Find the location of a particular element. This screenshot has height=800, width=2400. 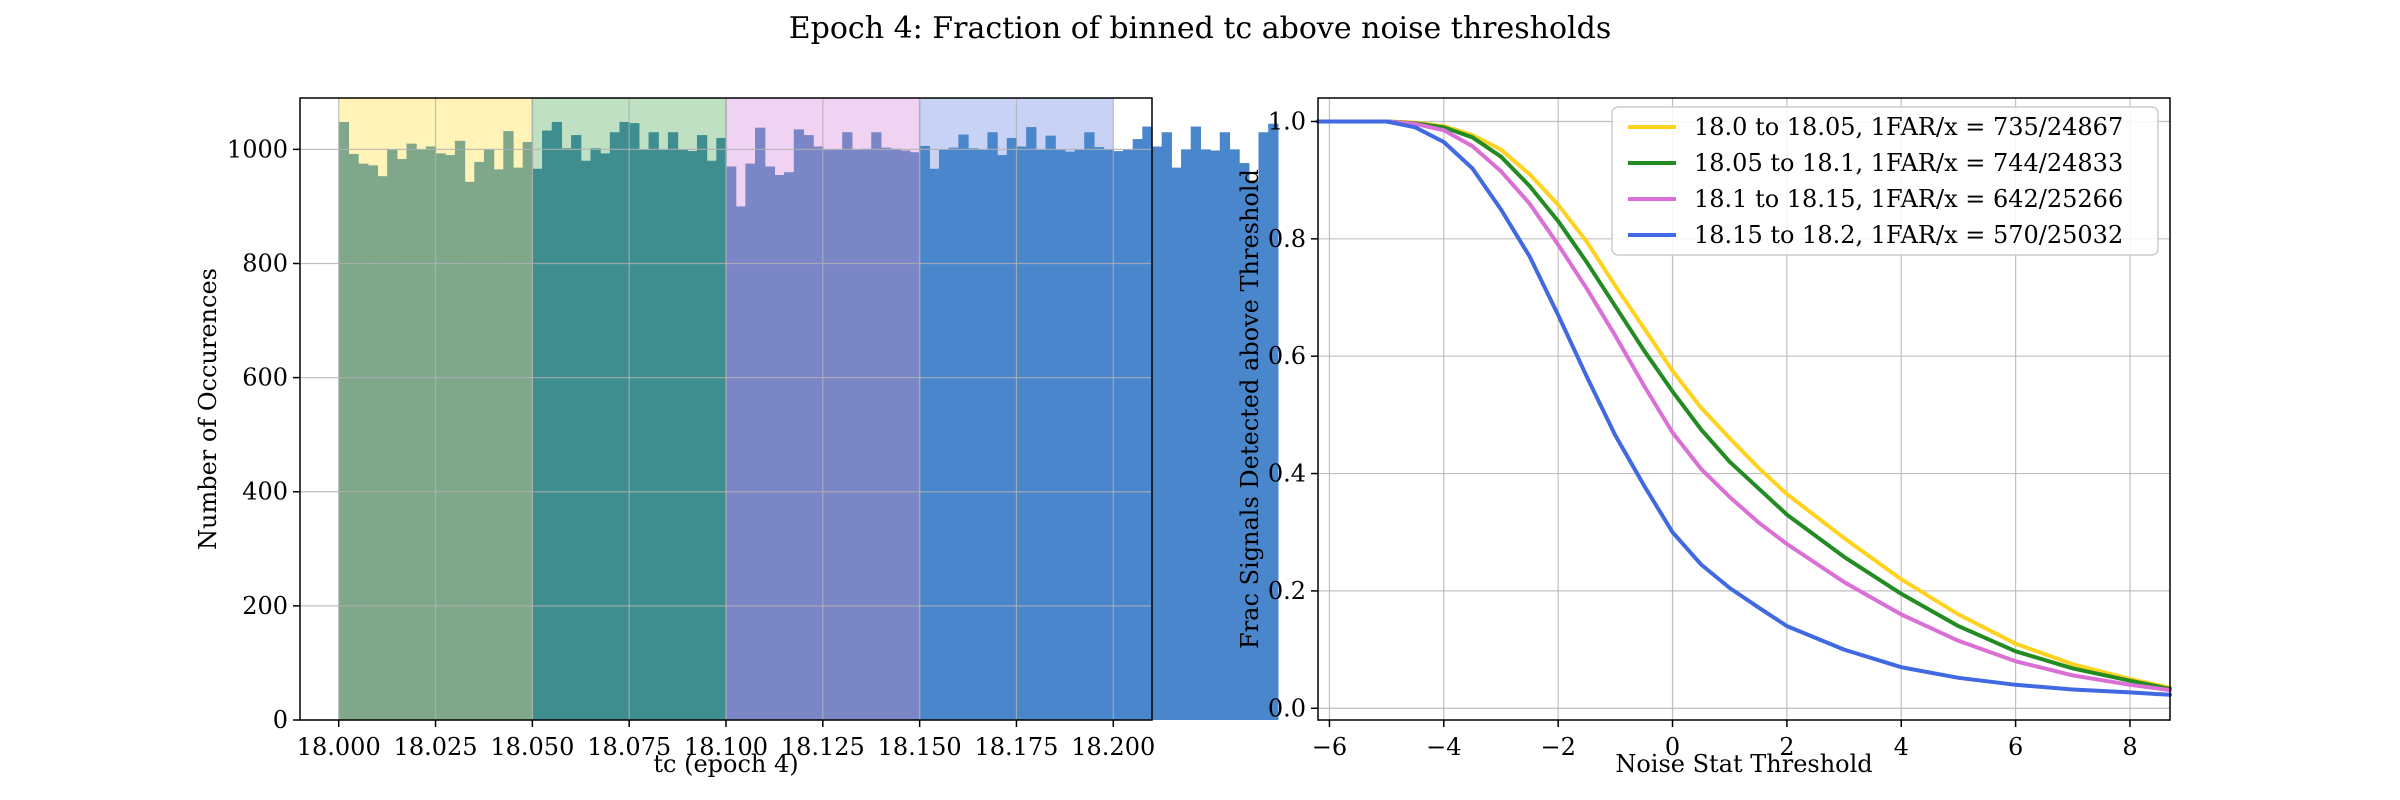

line-x-tick-label: −6 is located at coordinates (1329, 747).